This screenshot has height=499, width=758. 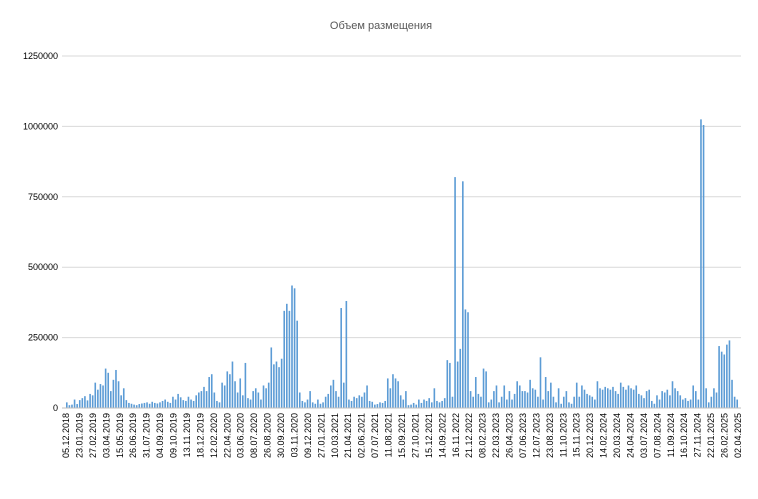 I want to click on x-tick-label: 07.06.2023, so click(x=523, y=435).